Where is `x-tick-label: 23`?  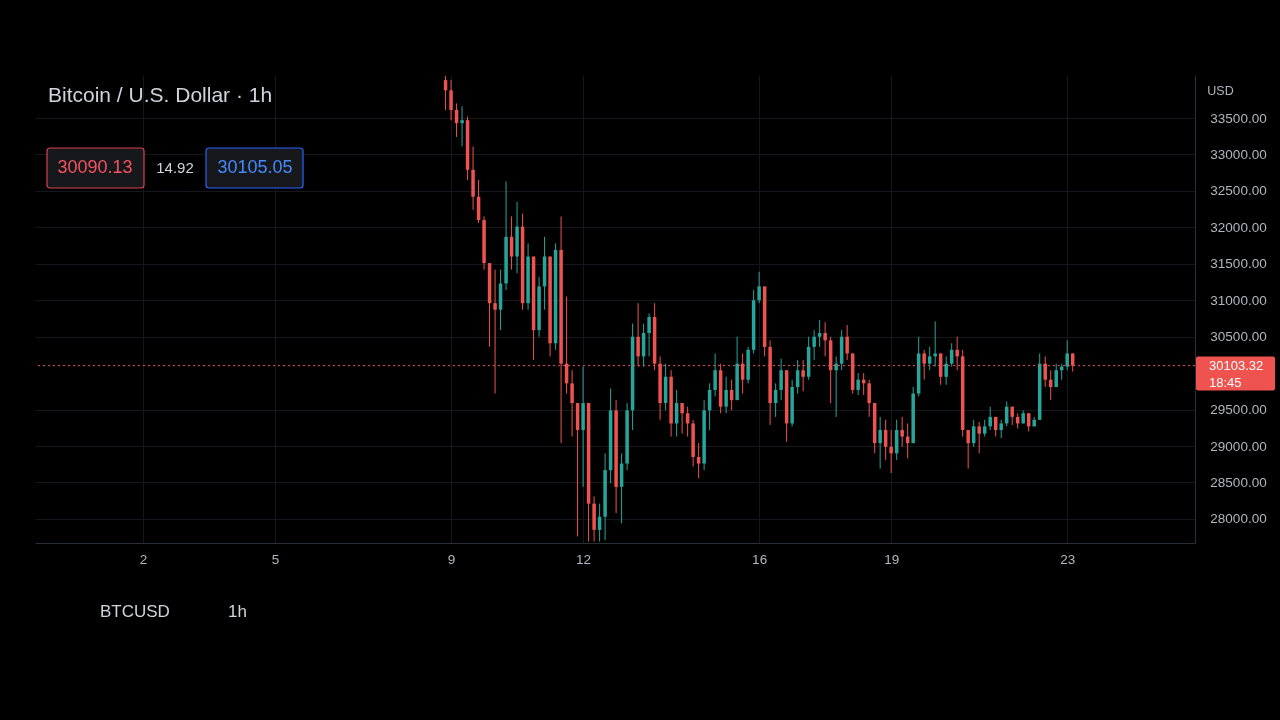 x-tick-label: 23 is located at coordinates (1068, 559).